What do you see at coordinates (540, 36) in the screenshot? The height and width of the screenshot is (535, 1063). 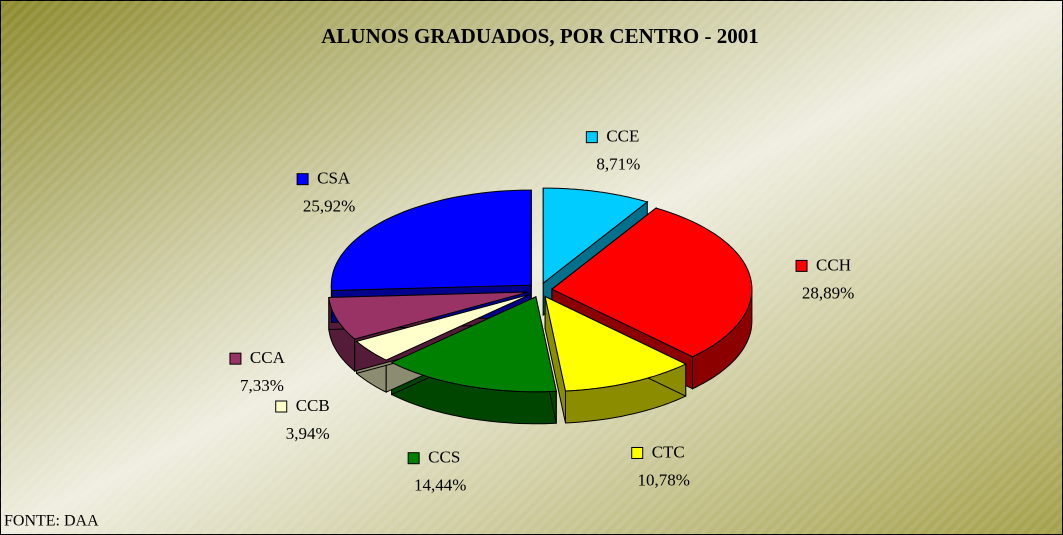 I see `chart-title: ALUNOS GRADUADOS, POR CENTRO - 2001` at bounding box center [540, 36].